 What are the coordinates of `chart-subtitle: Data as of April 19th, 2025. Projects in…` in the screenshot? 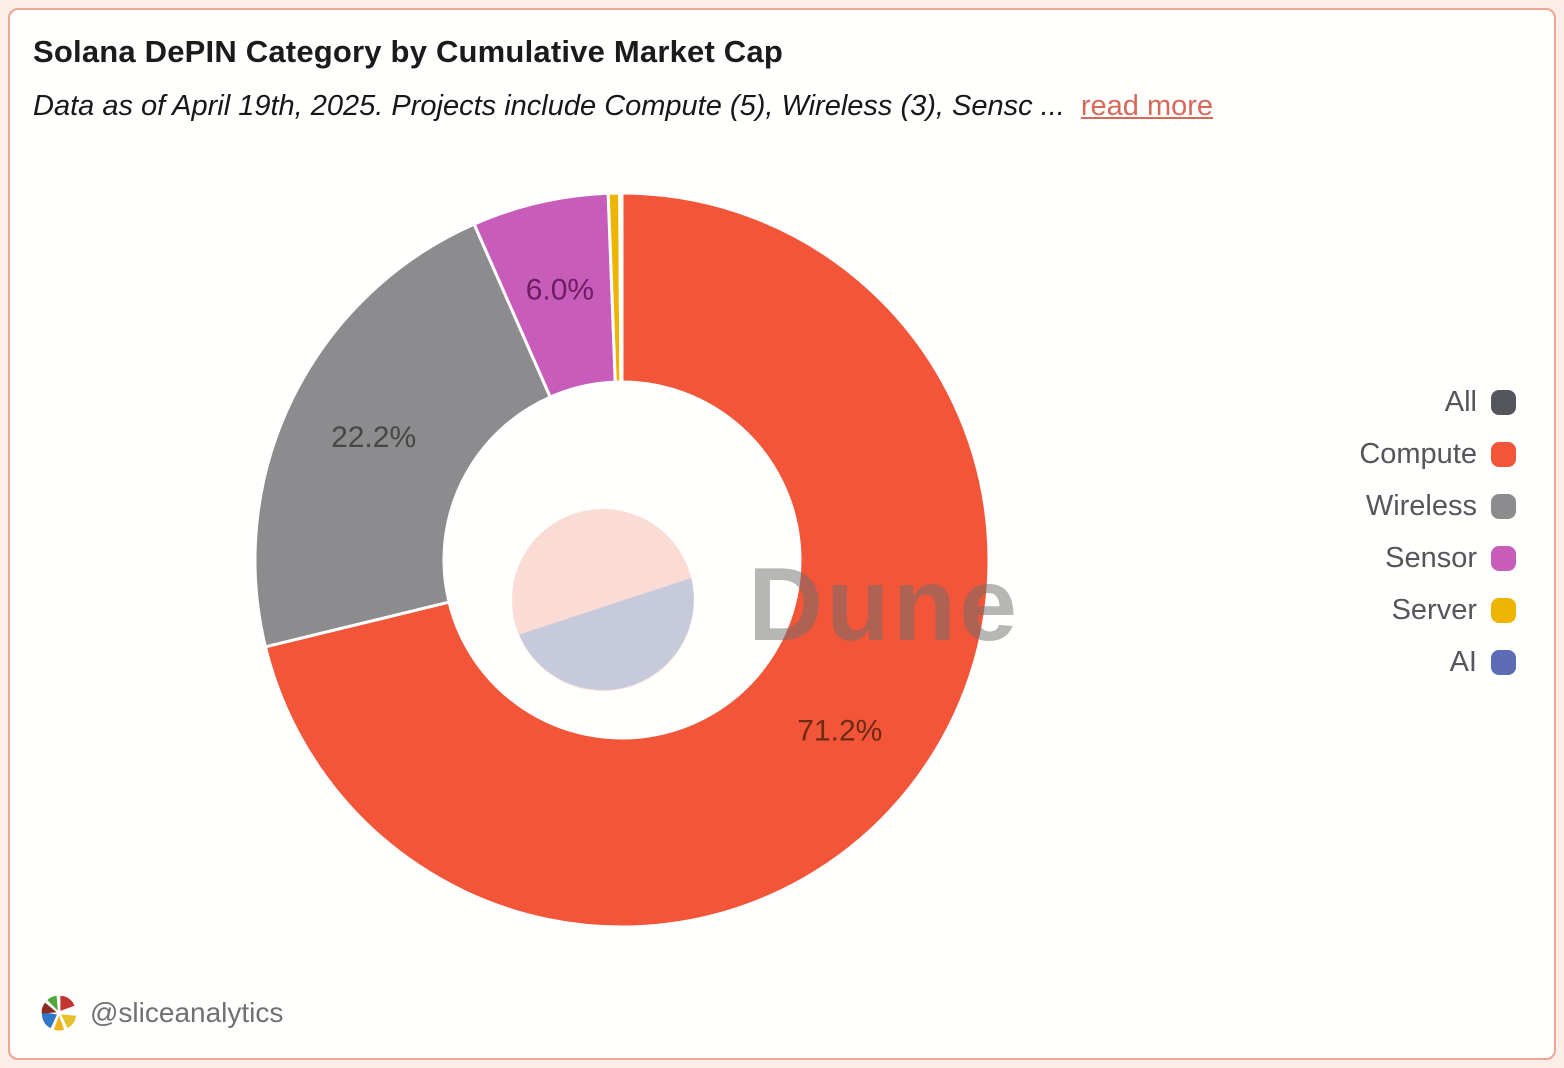 It's located at (623, 106).